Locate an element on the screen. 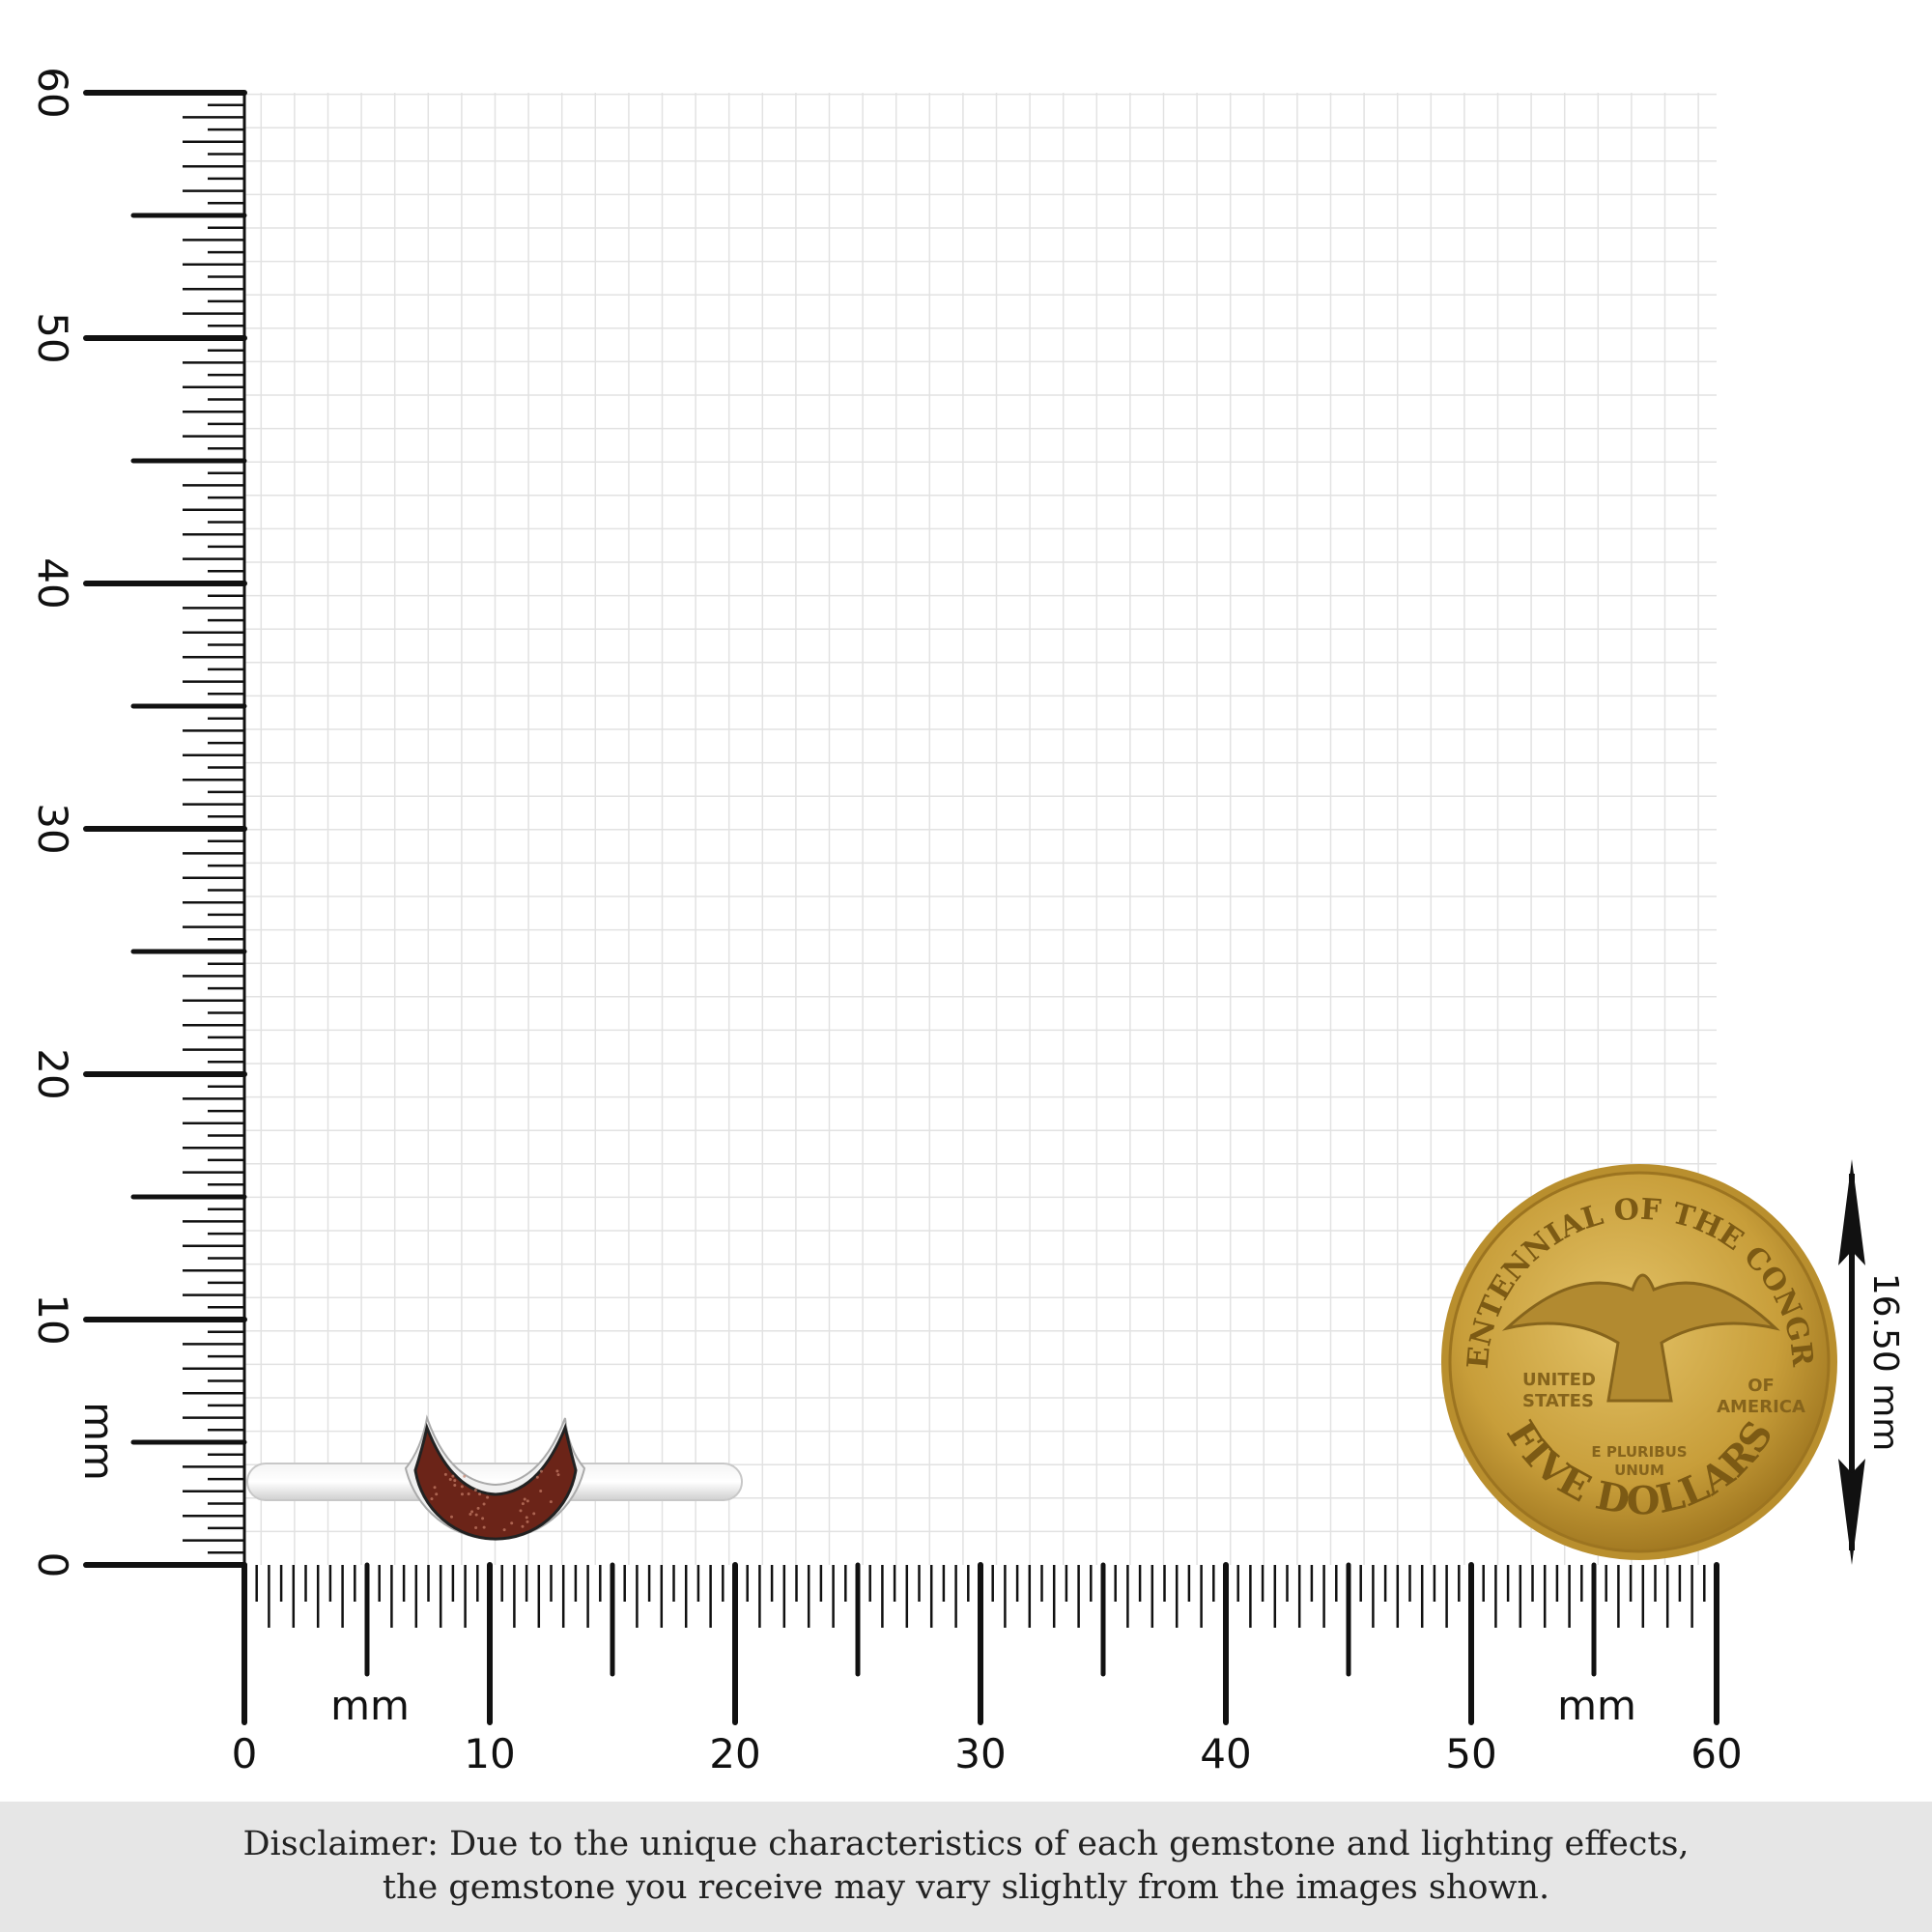 This screenshot has height=1932, width=1932. vertical-ruler: 0 10 20 30 40 50 60 is located at coordinates (136, 822).